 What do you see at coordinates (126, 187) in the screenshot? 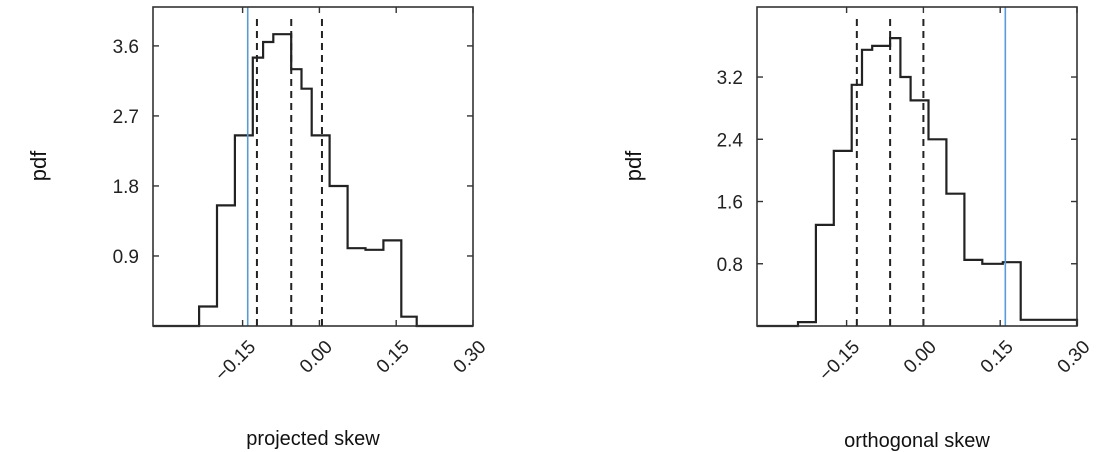
I see `y-tick-label: 1.8` at bounding box center [126, 187].